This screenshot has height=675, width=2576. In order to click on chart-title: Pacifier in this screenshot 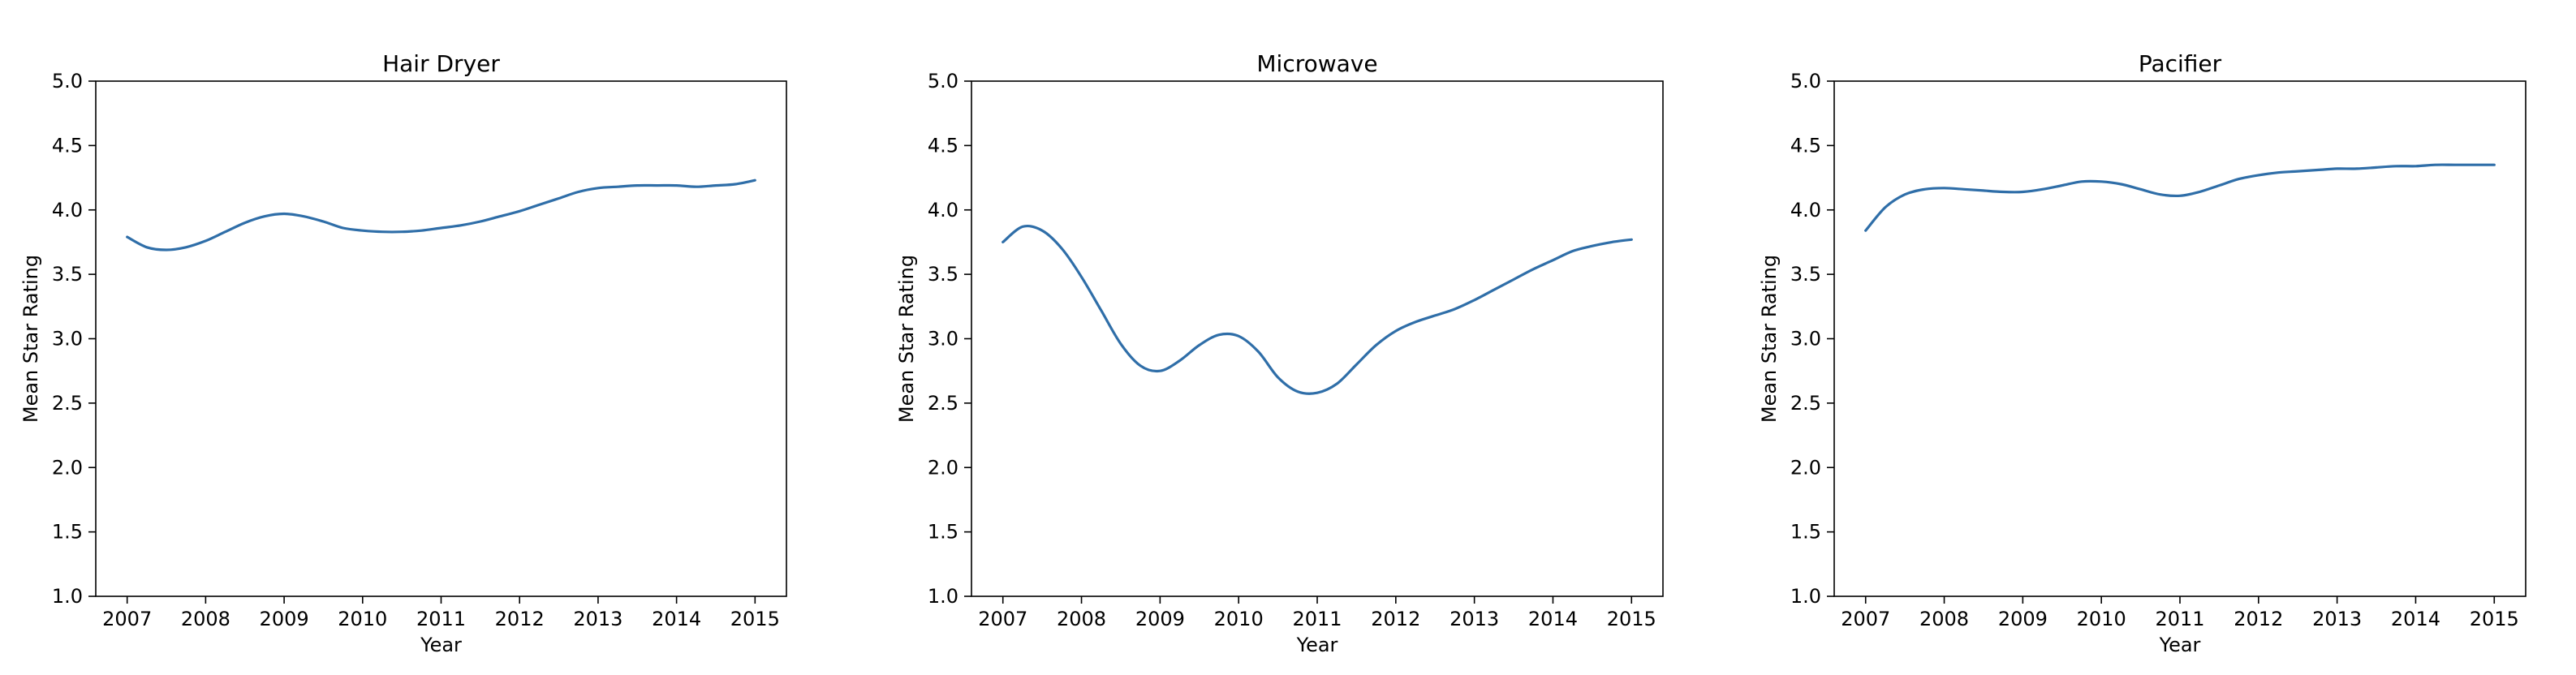, I will do `click(2180, 63)`.